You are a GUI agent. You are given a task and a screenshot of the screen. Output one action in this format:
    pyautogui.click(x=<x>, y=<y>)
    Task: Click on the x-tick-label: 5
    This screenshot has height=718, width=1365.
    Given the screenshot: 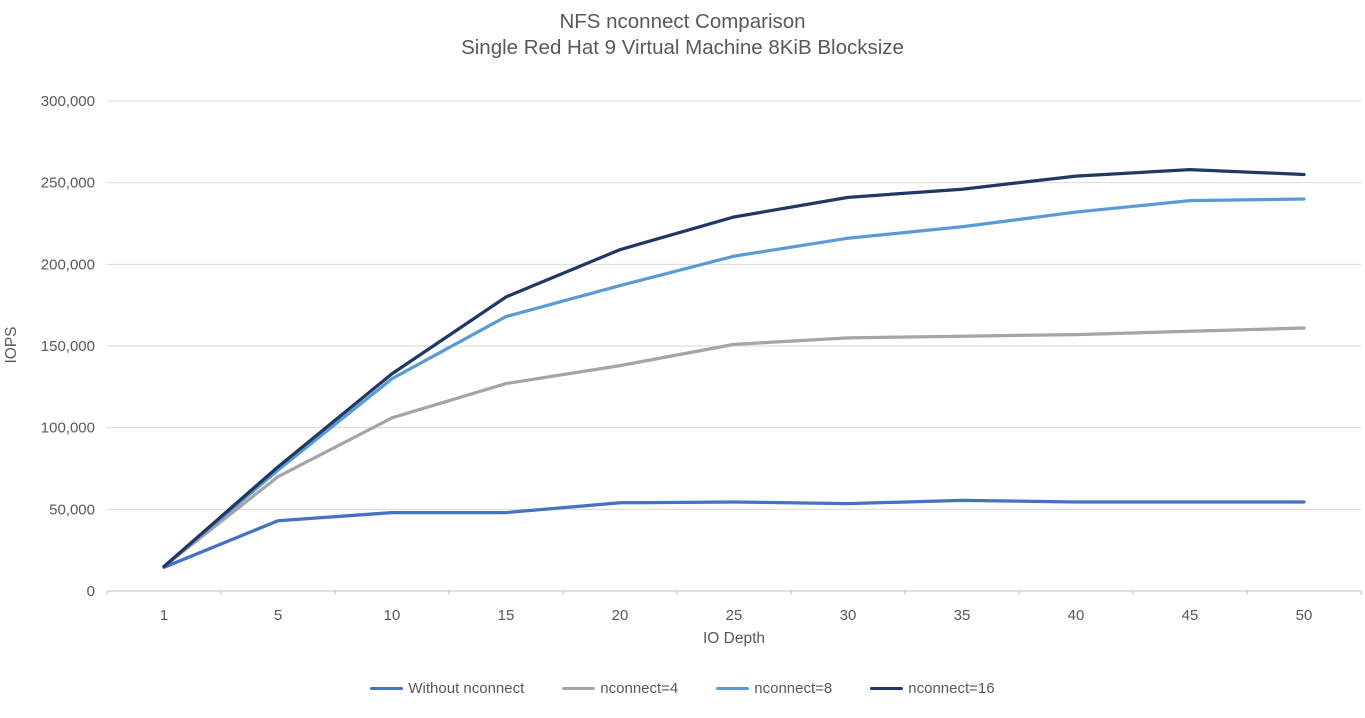 What is the action you would take?
    pyautogui.click(x=278, y=615)
    